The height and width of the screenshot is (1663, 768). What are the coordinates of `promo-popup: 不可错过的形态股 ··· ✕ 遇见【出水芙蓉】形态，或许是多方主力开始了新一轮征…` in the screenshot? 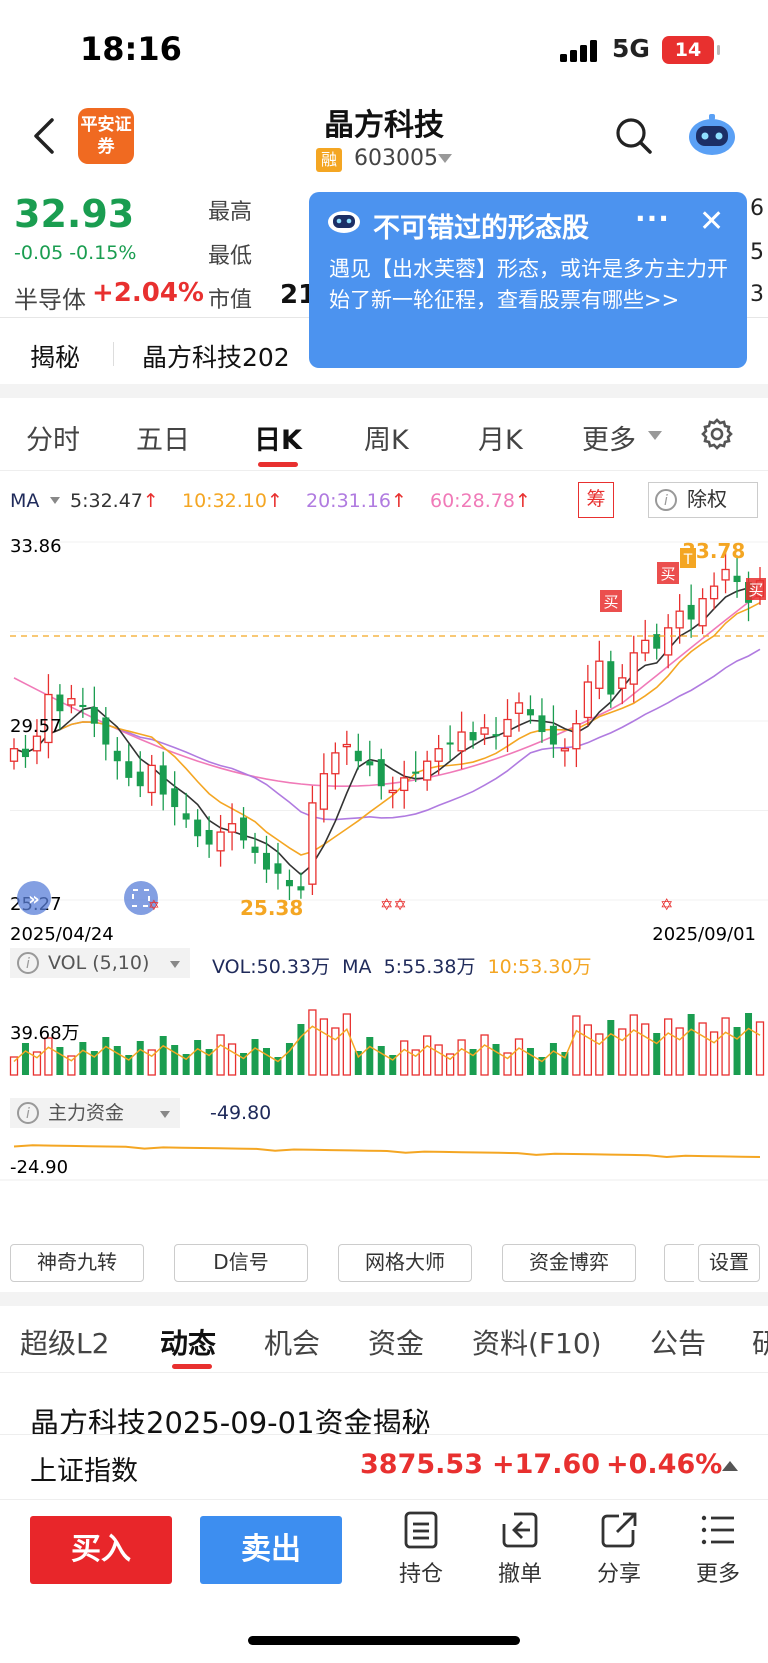 It's located at (528, 280).